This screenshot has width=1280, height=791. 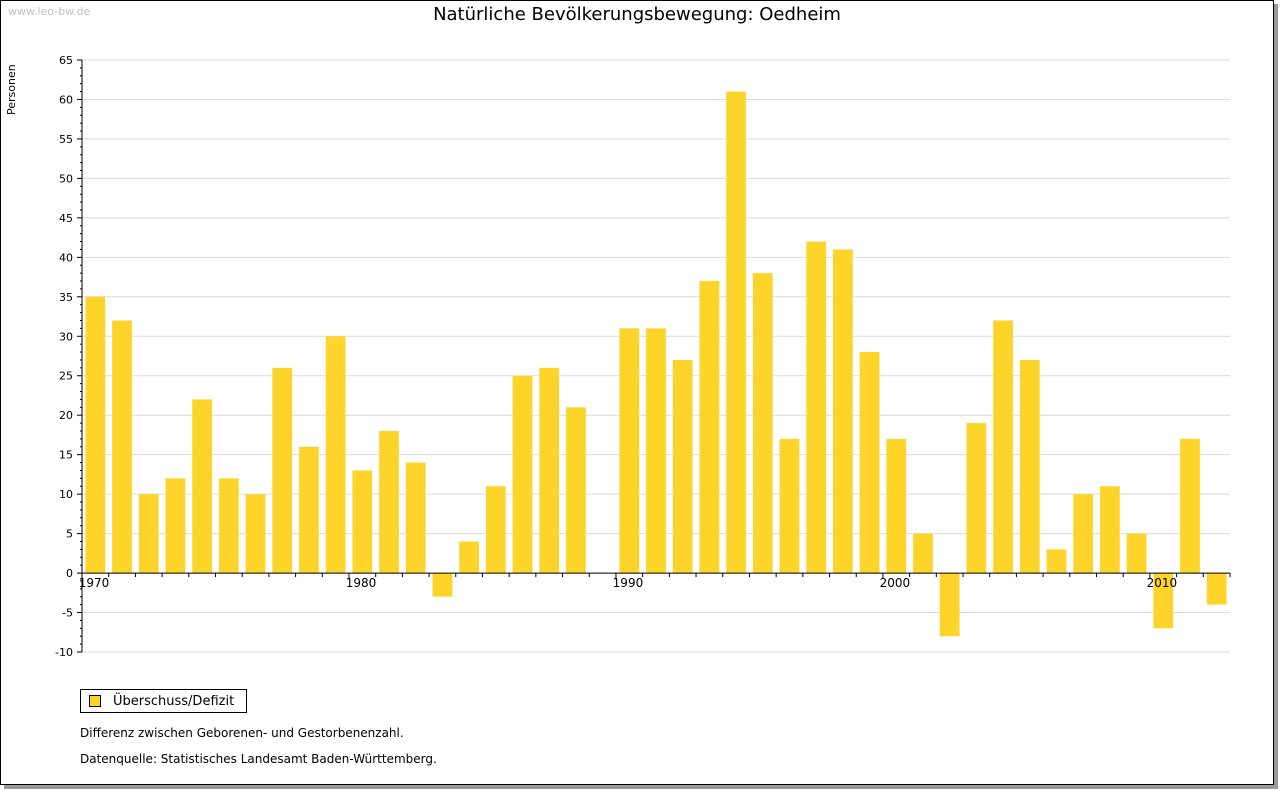 I want to click on bar-1985, so click(x=495, y=530).